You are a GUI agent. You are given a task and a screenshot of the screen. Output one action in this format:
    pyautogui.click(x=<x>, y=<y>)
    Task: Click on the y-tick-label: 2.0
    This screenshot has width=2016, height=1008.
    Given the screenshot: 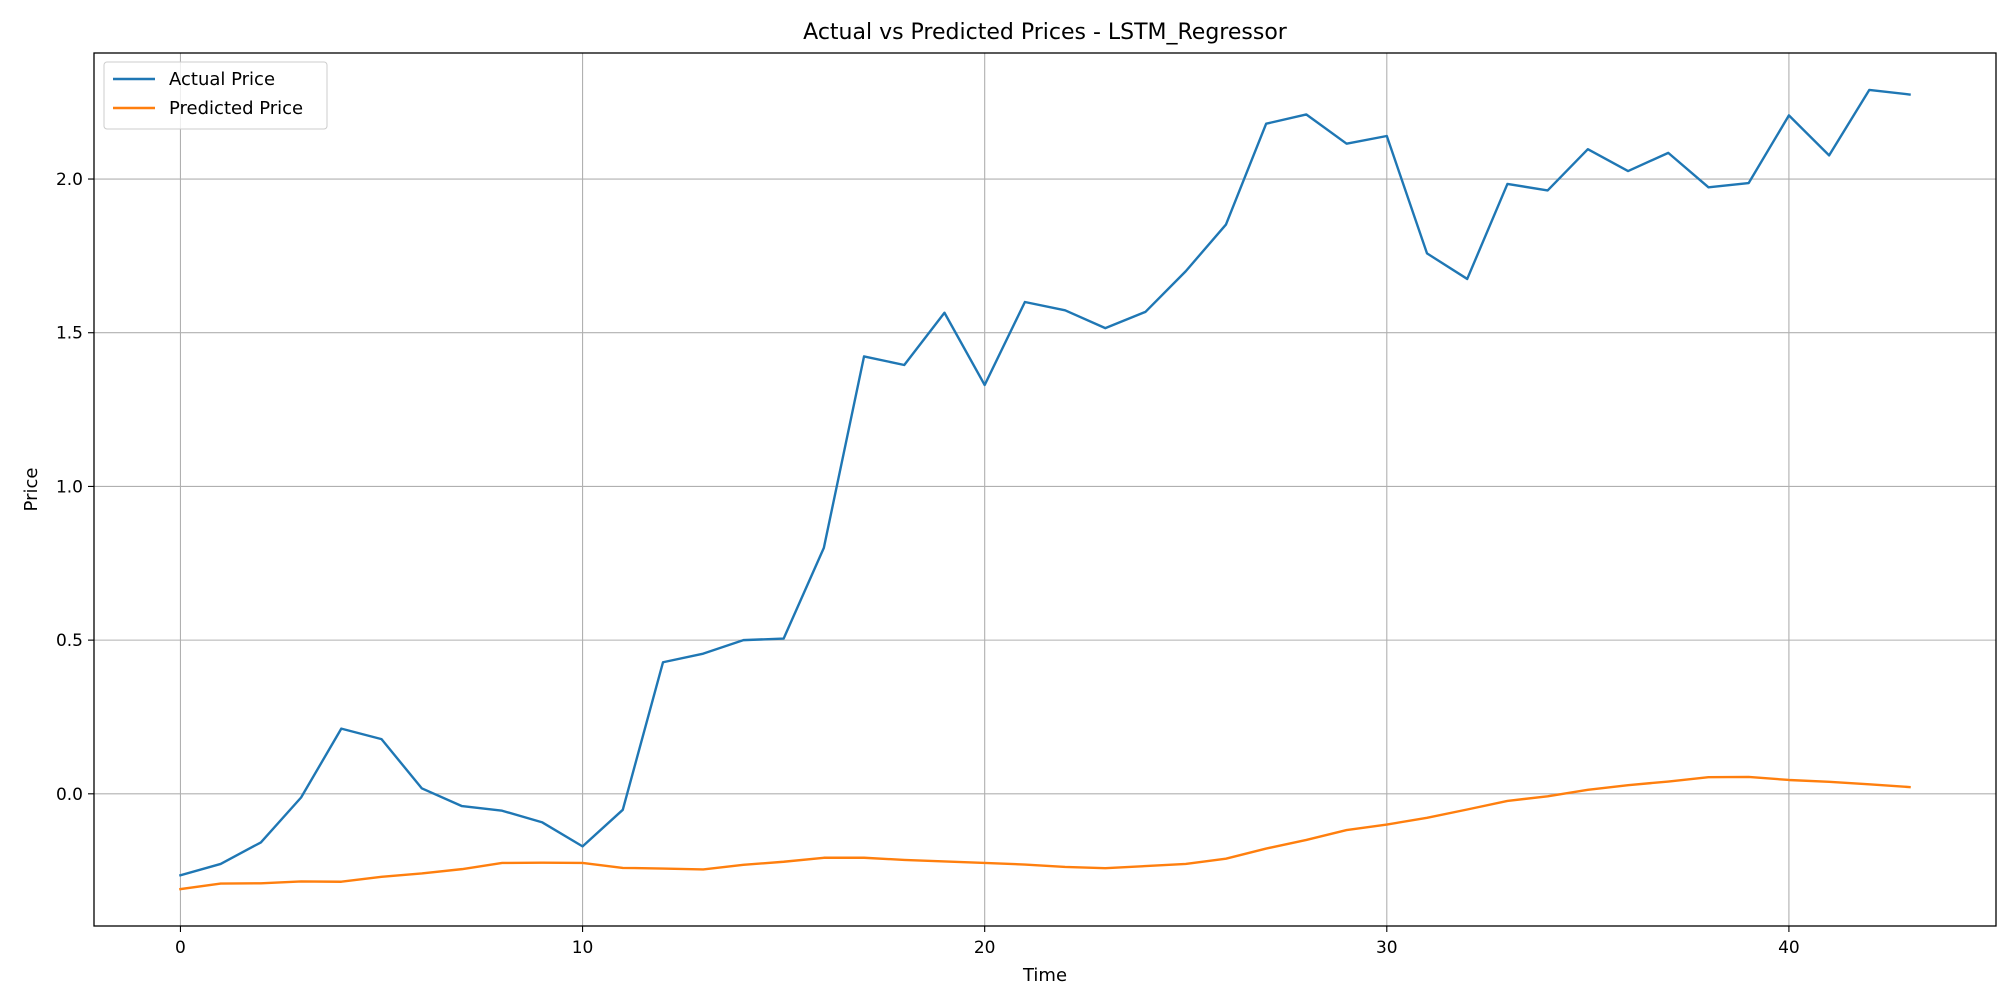 What is the action you would take?
    pyautogui.click(x=69, y=180)
    